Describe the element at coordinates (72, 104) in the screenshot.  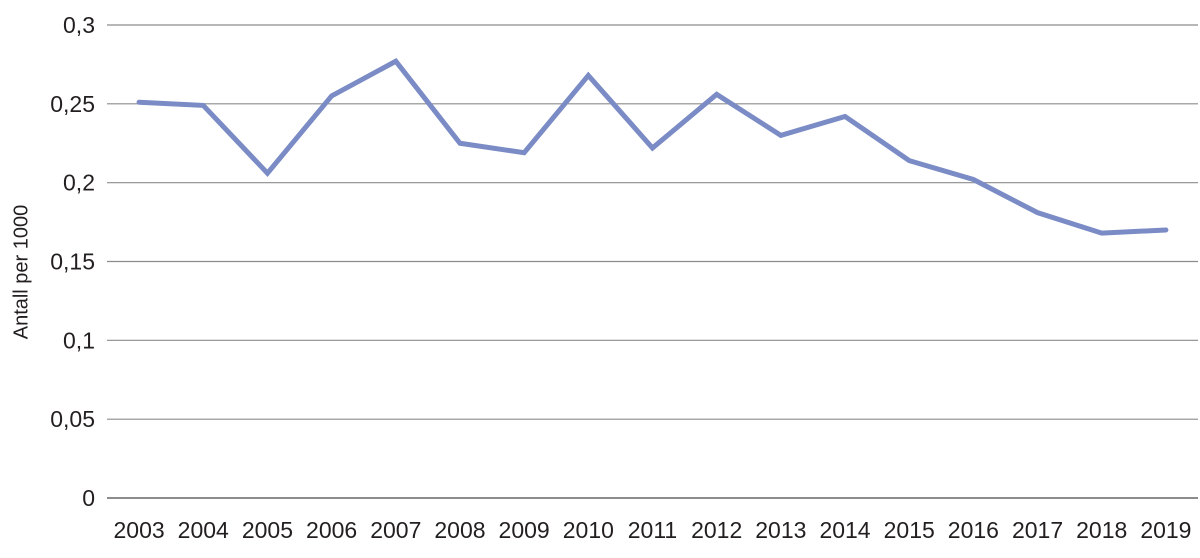
I see `y-tick-label: 0,25` at that location.